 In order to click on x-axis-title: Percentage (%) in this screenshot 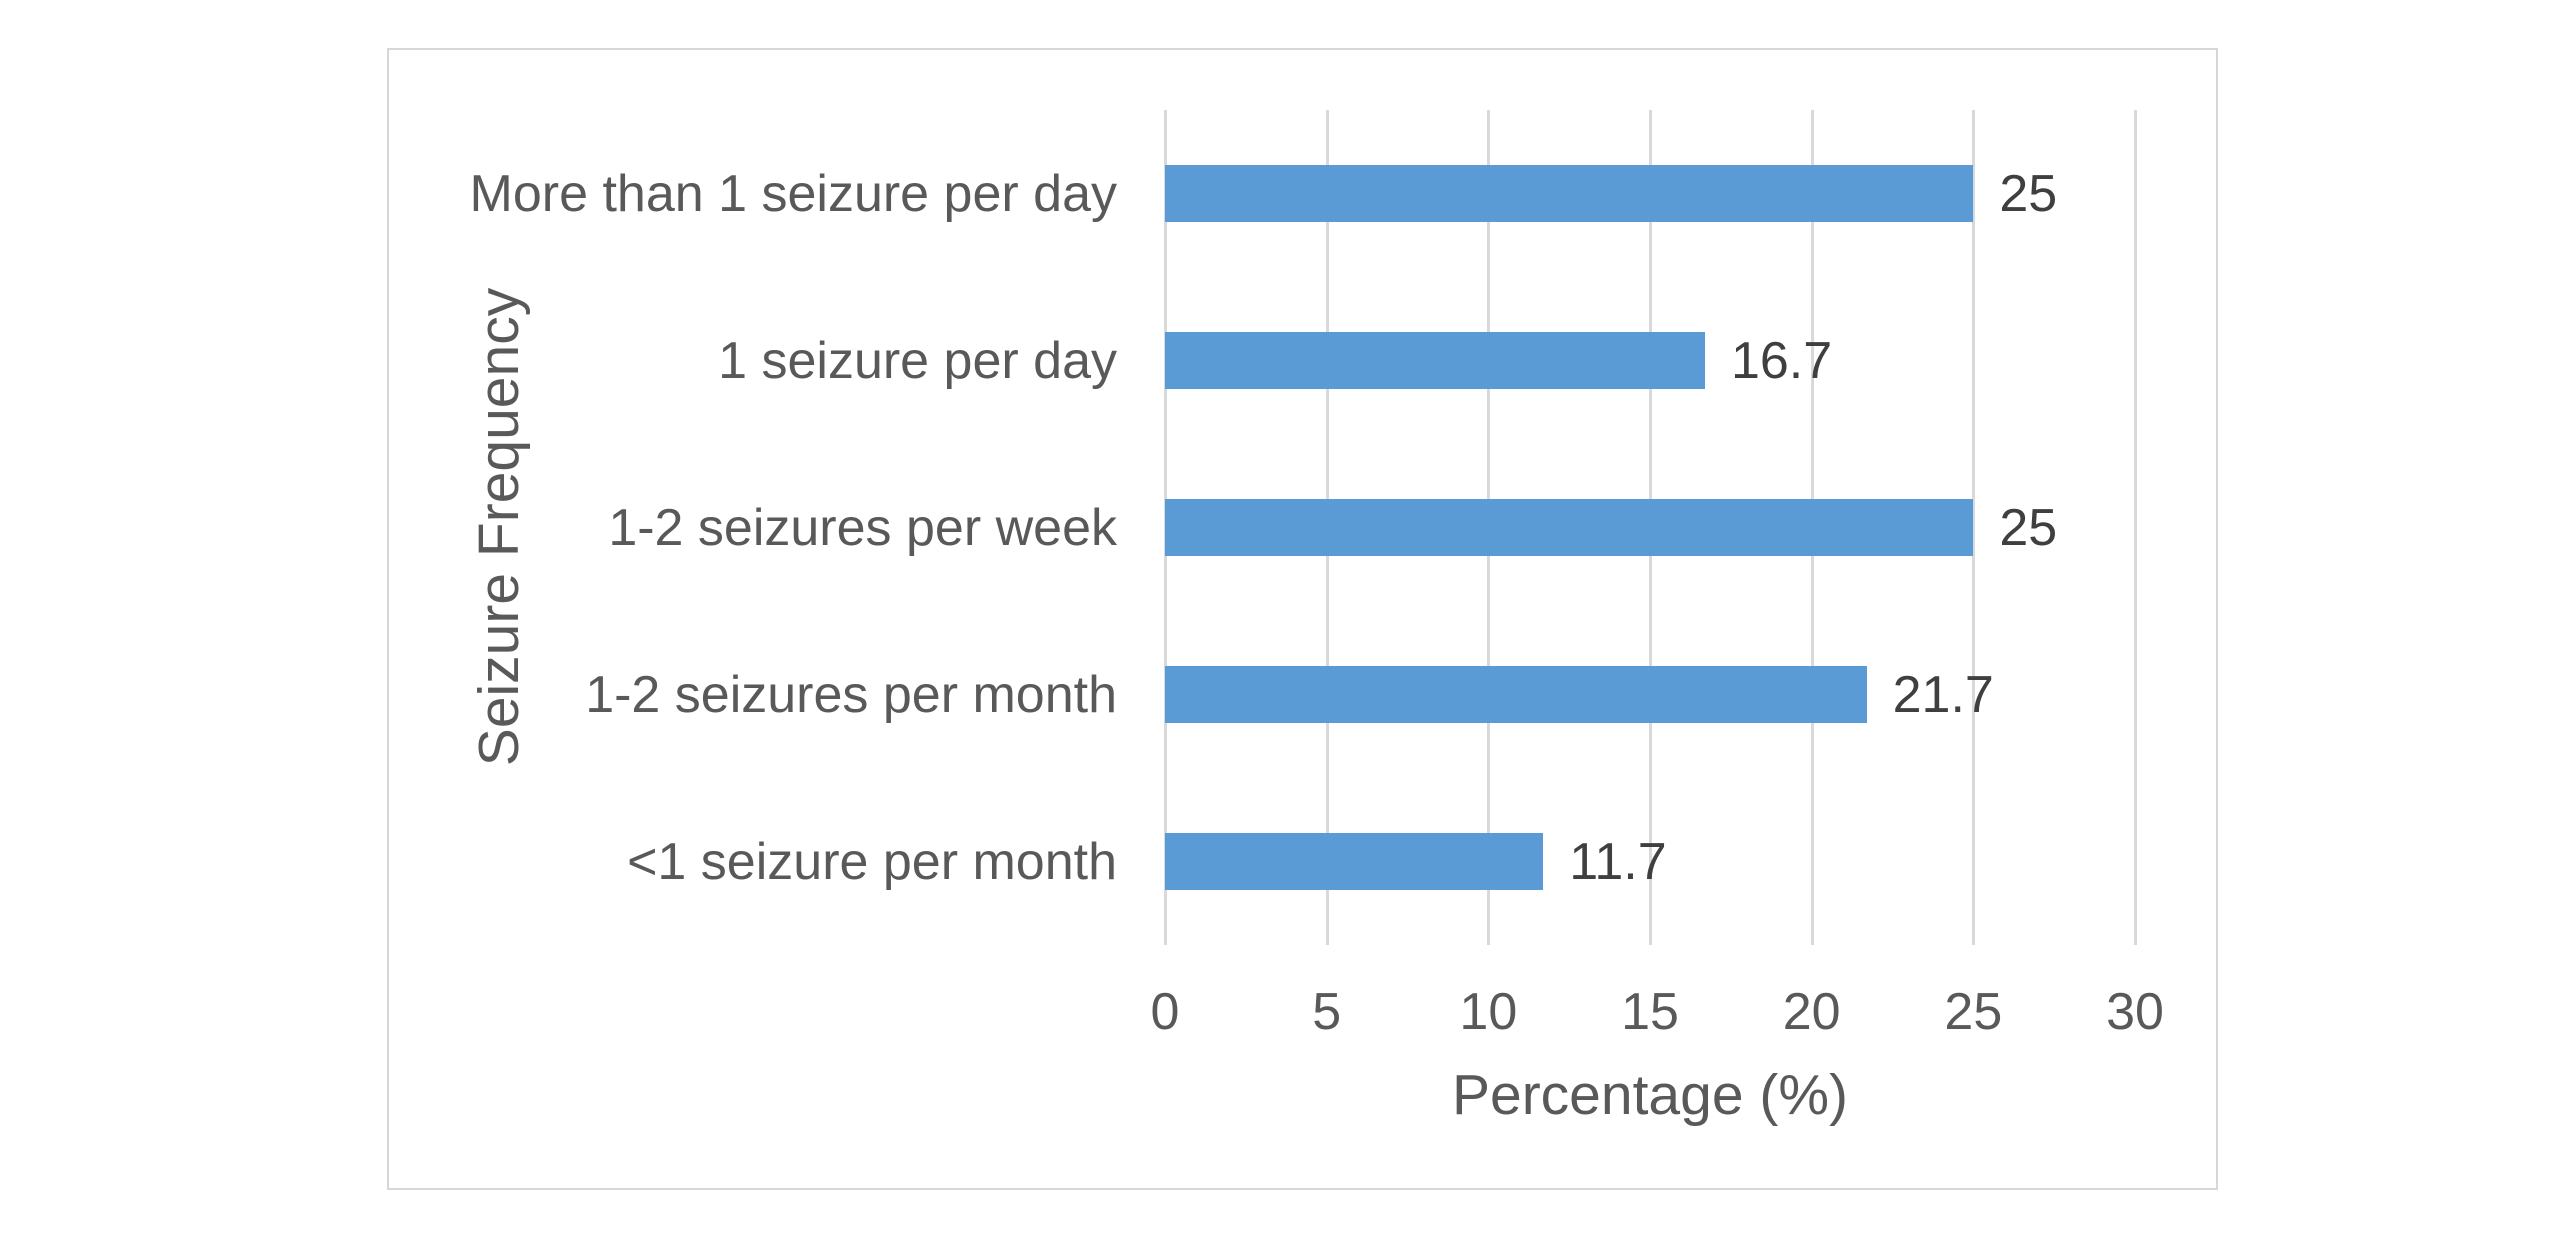, I will do `click(1650, 1095)`.